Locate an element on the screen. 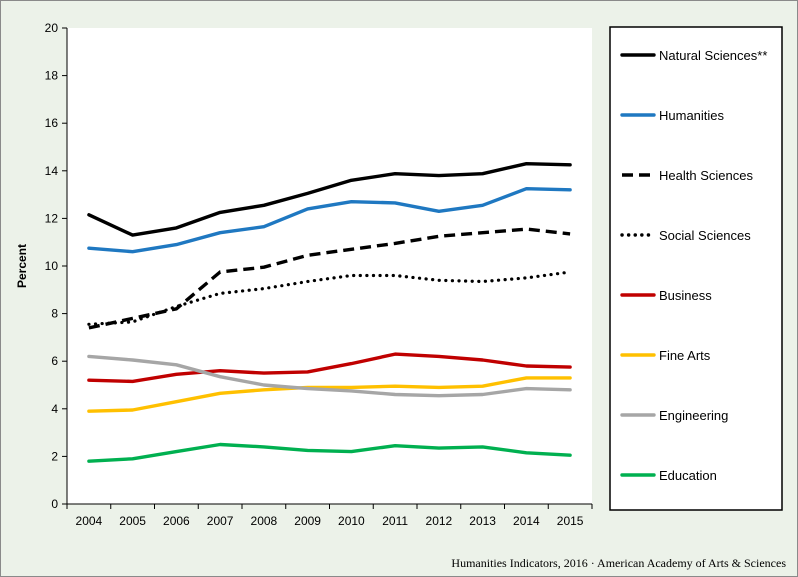  x-tick-label: 2011 is located at coordinates (395, 521).